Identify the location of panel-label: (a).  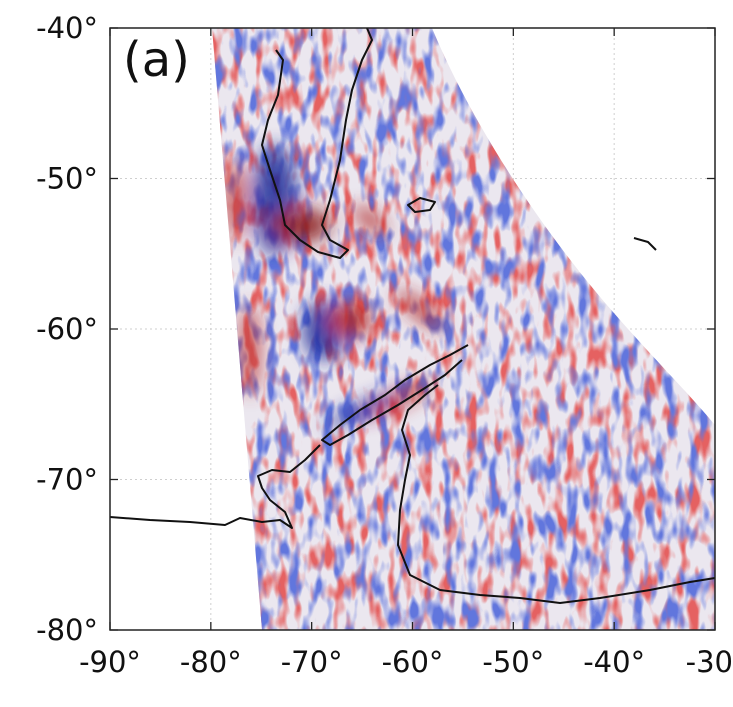
(156, 60).